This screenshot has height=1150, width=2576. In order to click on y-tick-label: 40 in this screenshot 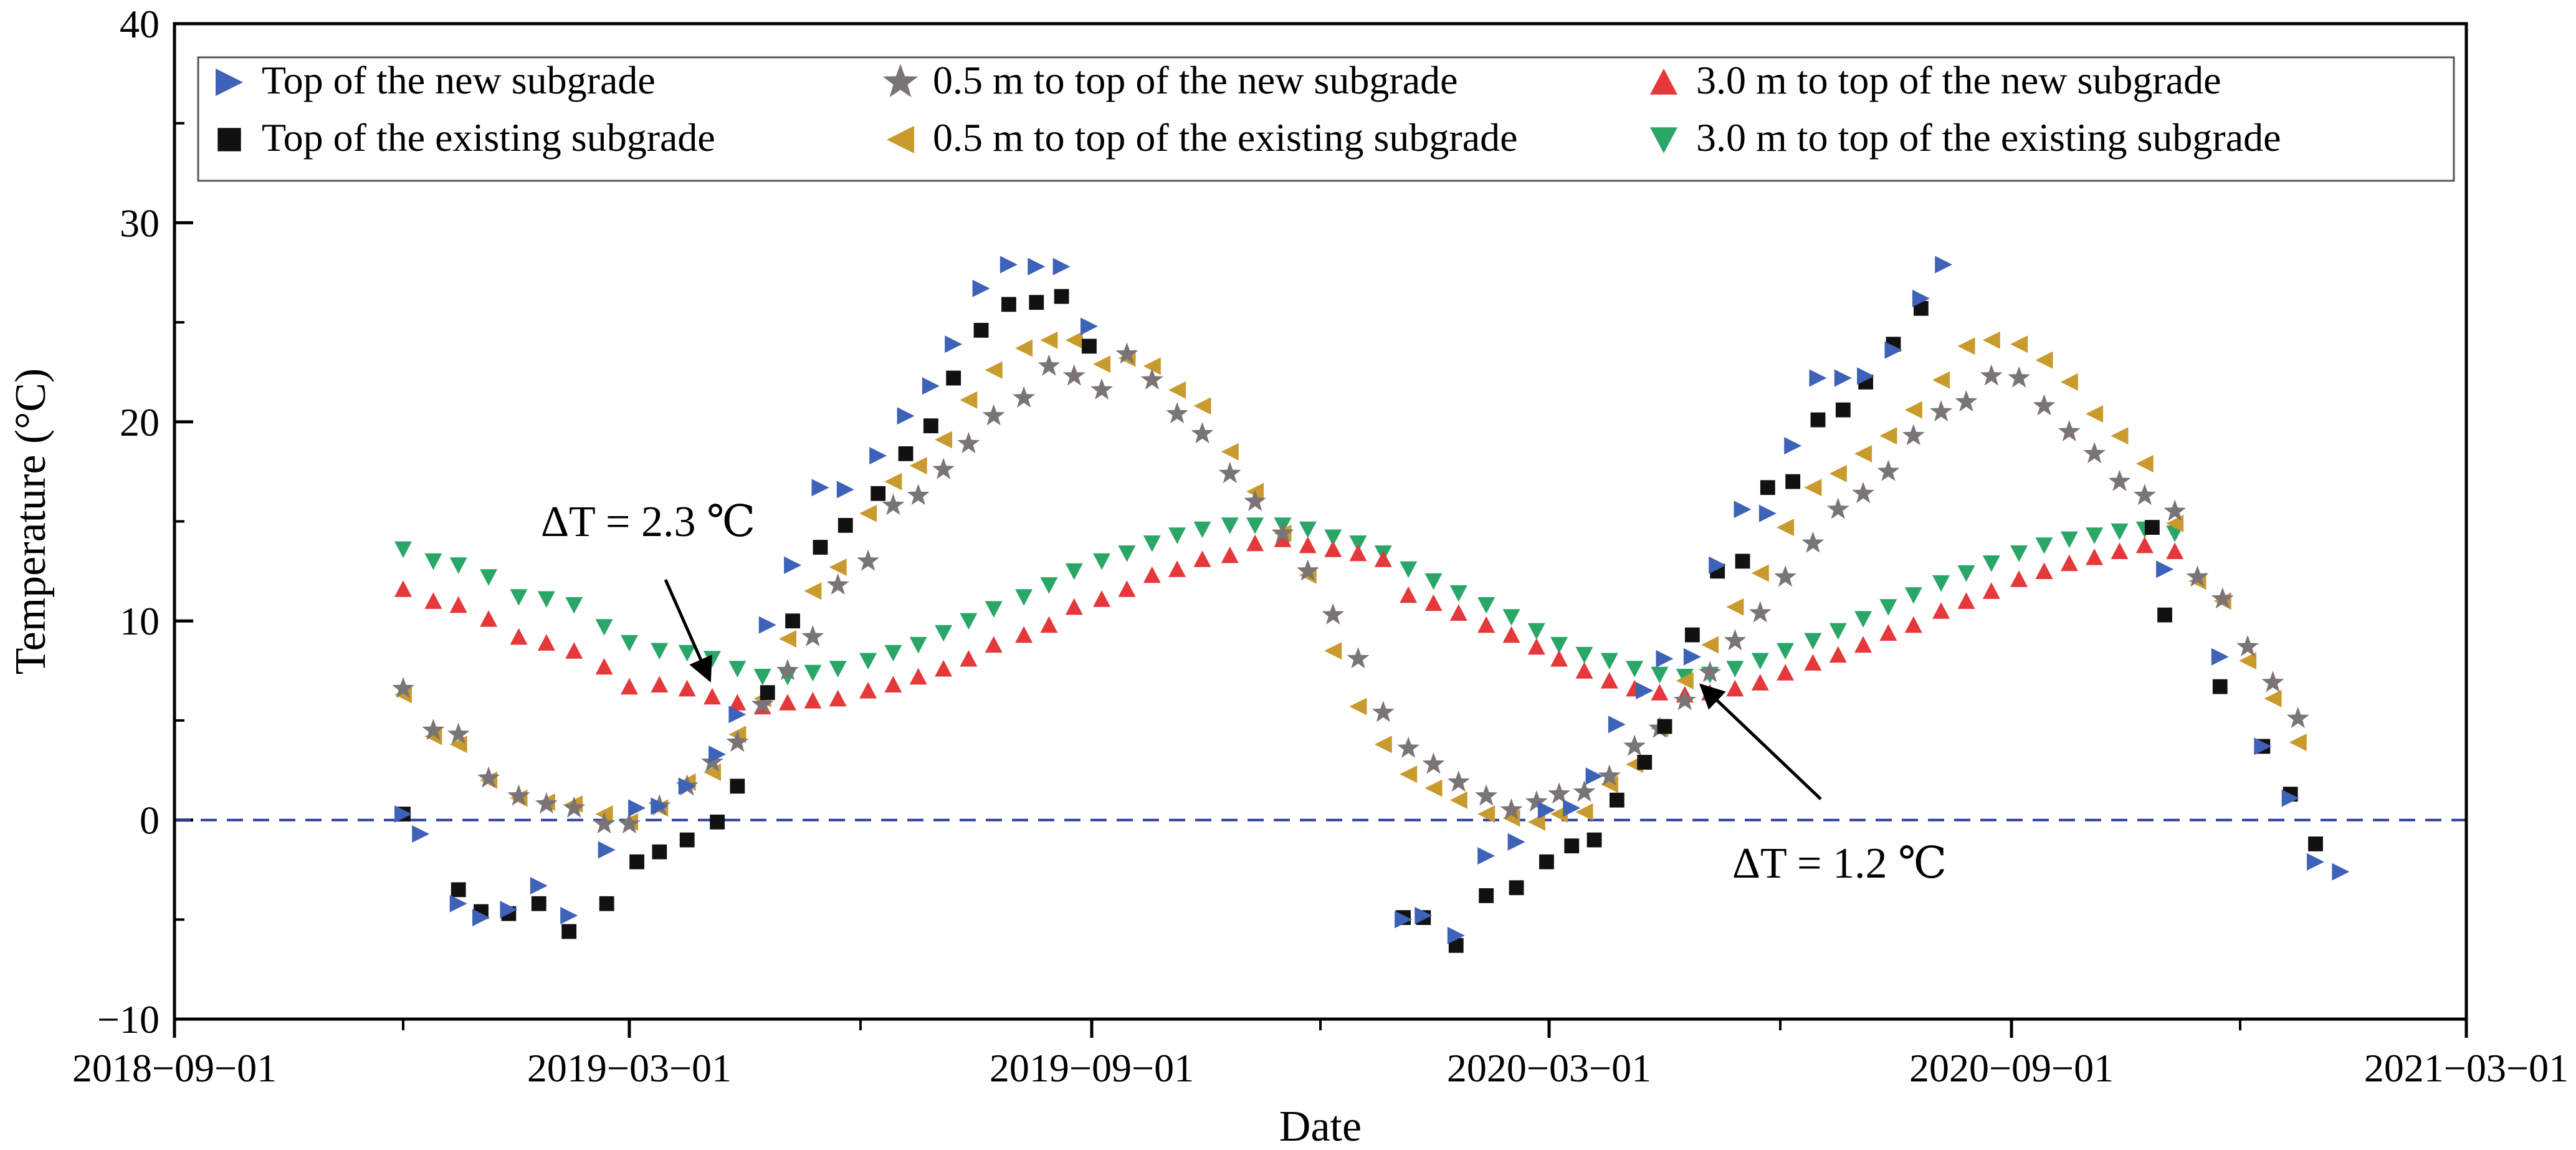, I will do `click(140, 24)`.